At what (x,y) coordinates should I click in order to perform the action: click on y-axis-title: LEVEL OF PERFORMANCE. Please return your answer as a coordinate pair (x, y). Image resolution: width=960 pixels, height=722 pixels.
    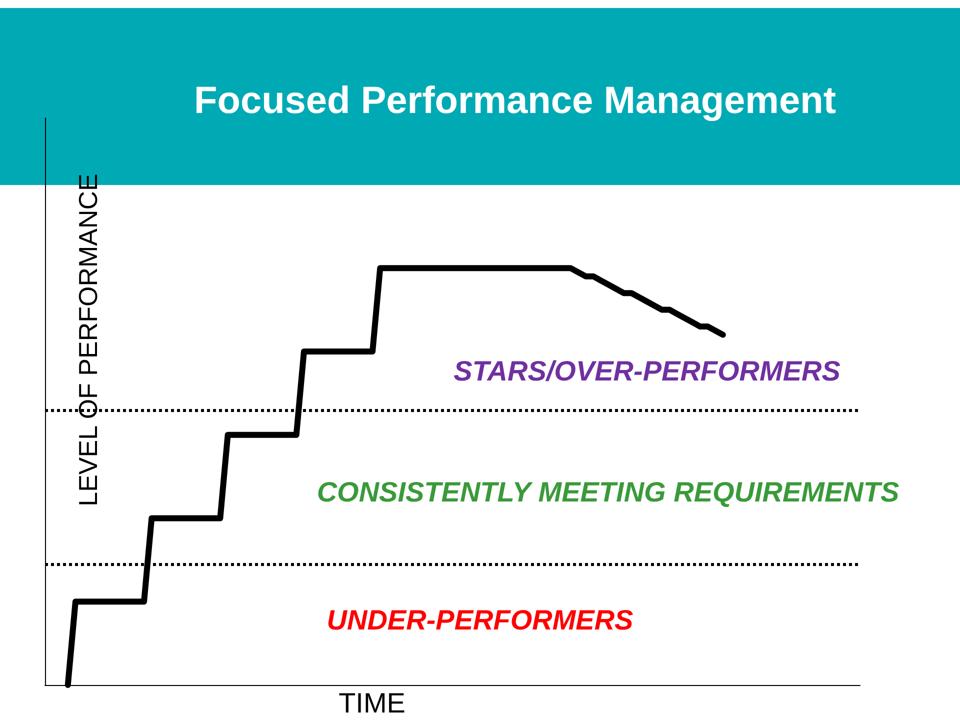
    Looking at the image, I should click on (88, 340).